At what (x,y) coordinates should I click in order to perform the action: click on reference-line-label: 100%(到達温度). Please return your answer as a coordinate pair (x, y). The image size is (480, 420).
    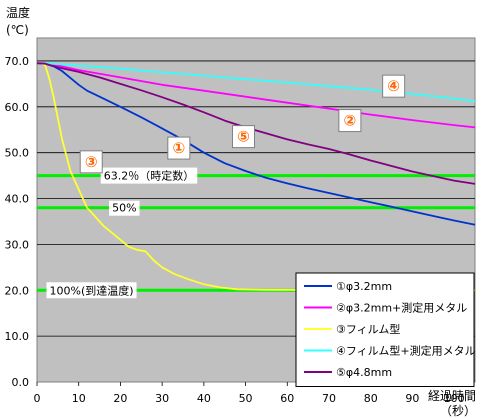
    Looking at the image, I should click on (92, 290).